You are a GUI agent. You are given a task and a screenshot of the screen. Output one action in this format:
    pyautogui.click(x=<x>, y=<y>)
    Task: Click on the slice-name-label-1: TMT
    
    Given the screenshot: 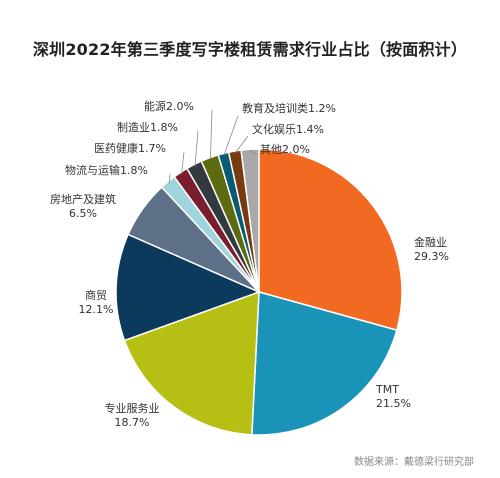 What is the action you would take?
    pyautogui.click(x=387, y=389)
    